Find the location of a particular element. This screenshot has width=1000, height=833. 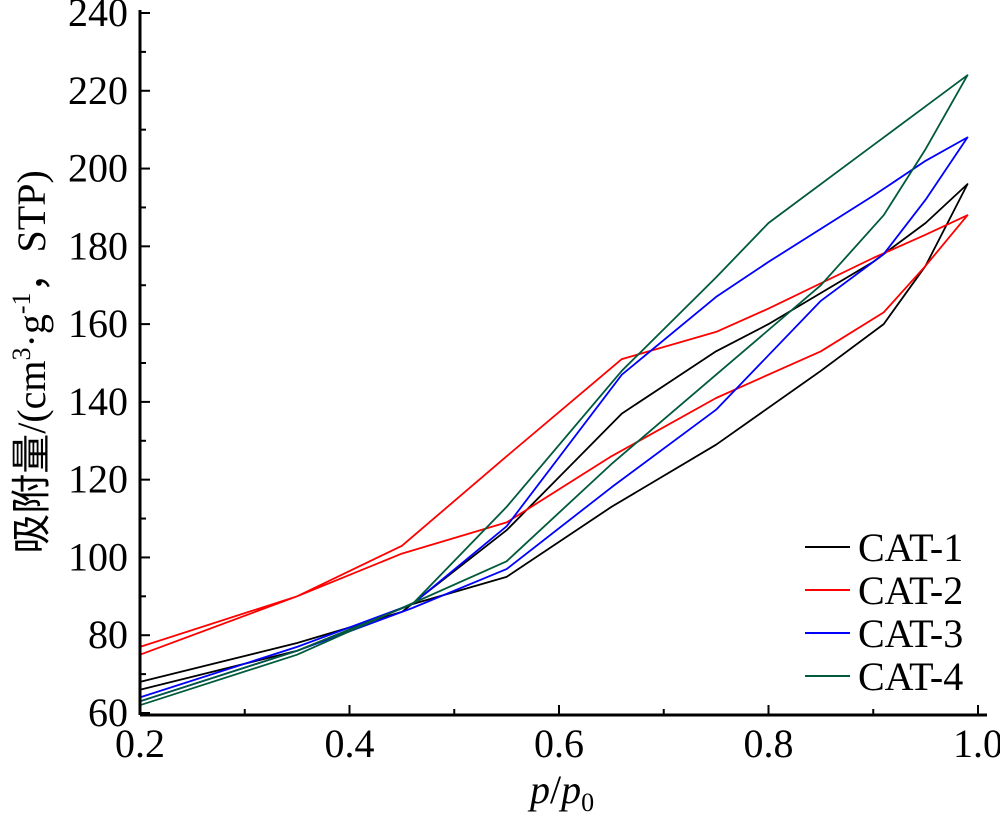

x-tick-label: 0.8 is located at coordinates (769, 743).